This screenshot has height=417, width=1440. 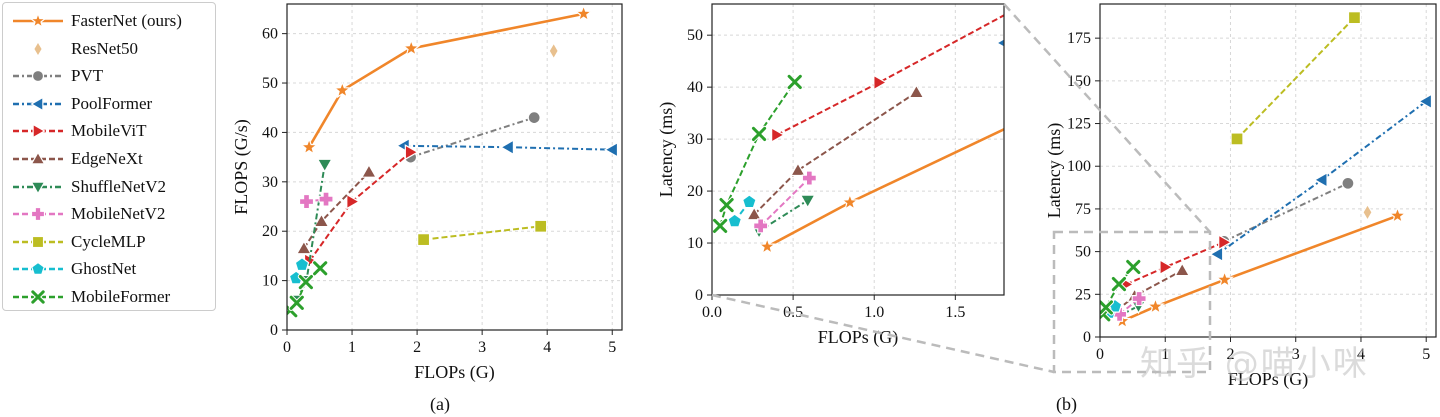 What do you see at coordinates (1083, 294) in the screenshot?
I see `y-tick-label: 25` at bounding box center [1083, 294].